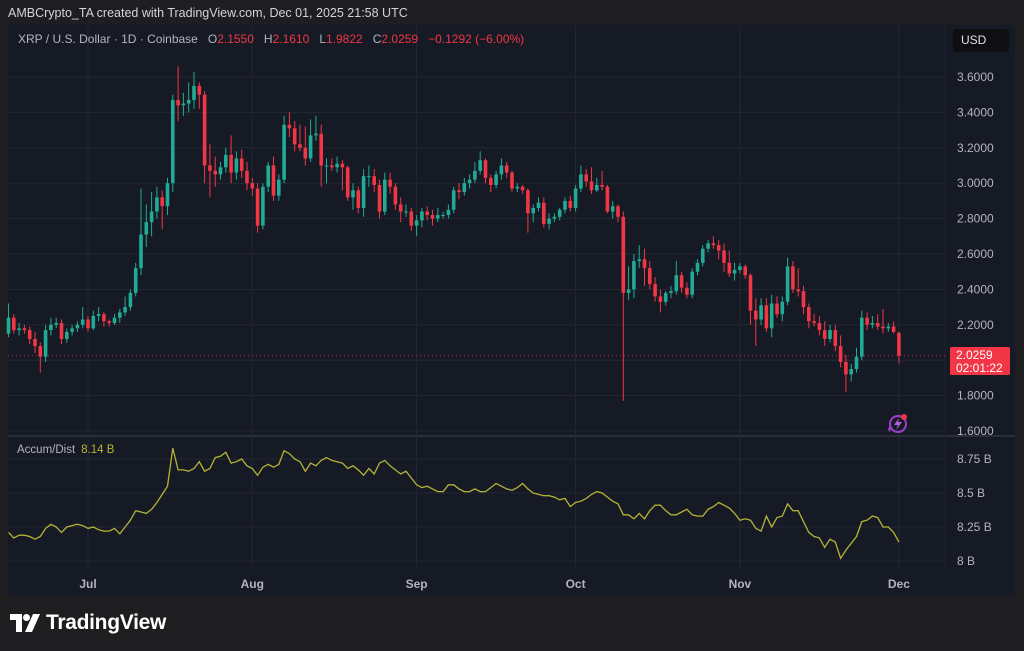  What do you see at coordinates (981, 40) in the screenshot?
I see `currency-button: USD` at bounding box center [981, 40].